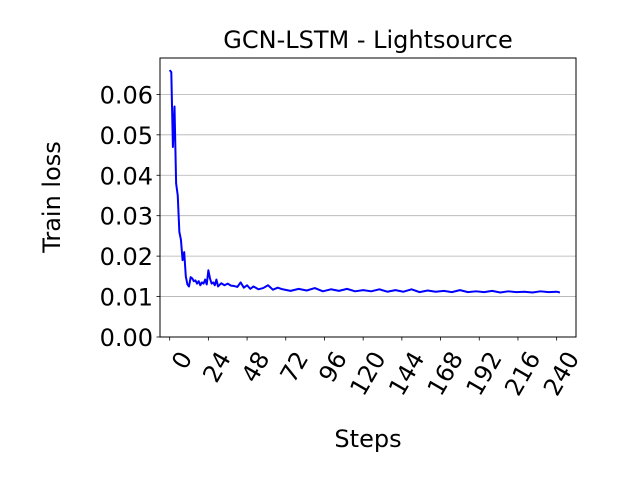  I want to click on x-tick-label: 72, so click(295, 367).